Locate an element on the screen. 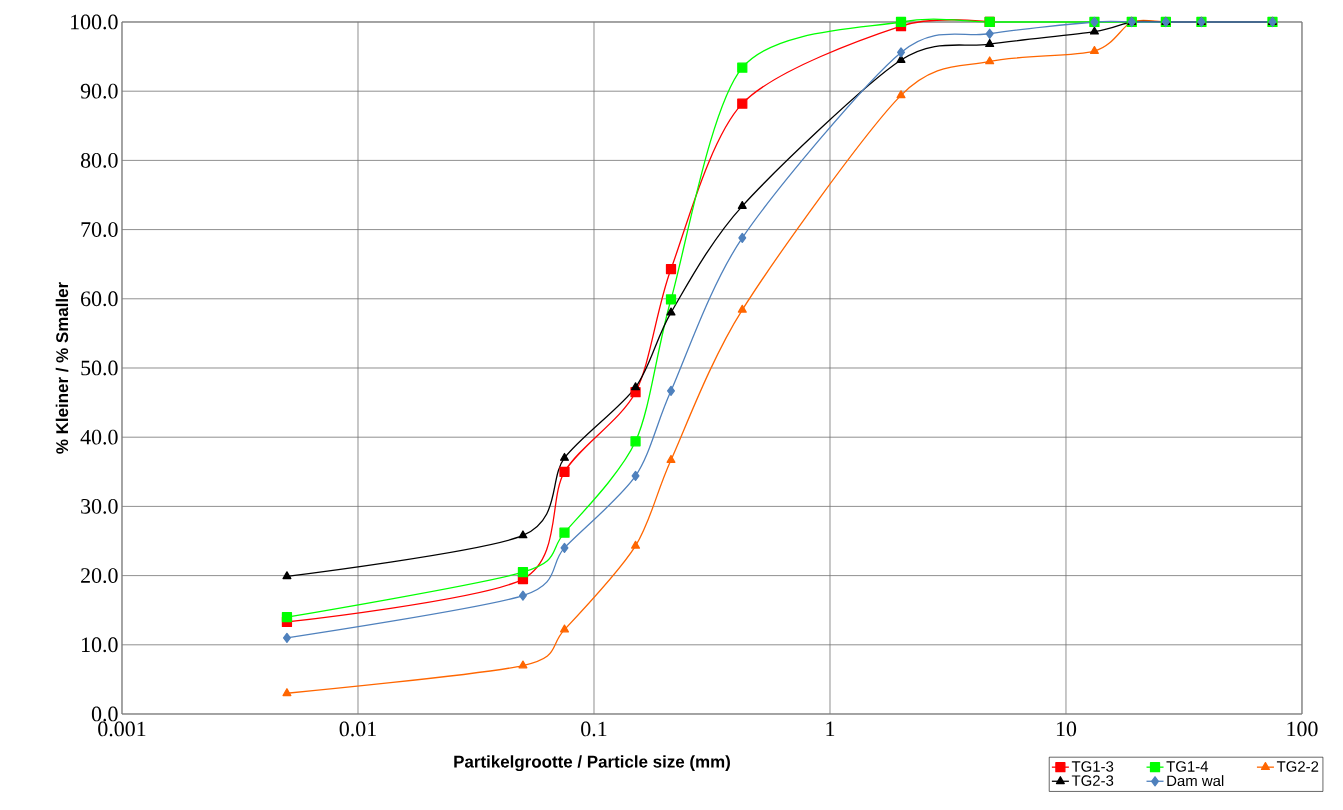 Image resolution: width=1343 pixels, height=810 pixels. y-tick-label: 60.0 is located at coordinates (99, 299).